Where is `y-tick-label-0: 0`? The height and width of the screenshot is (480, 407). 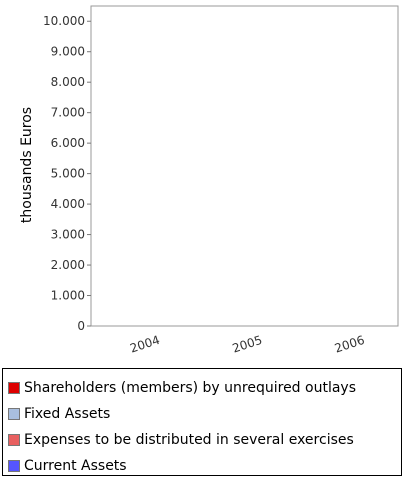
y-tick-label-0: 0 is located at coordinates (81, 326).